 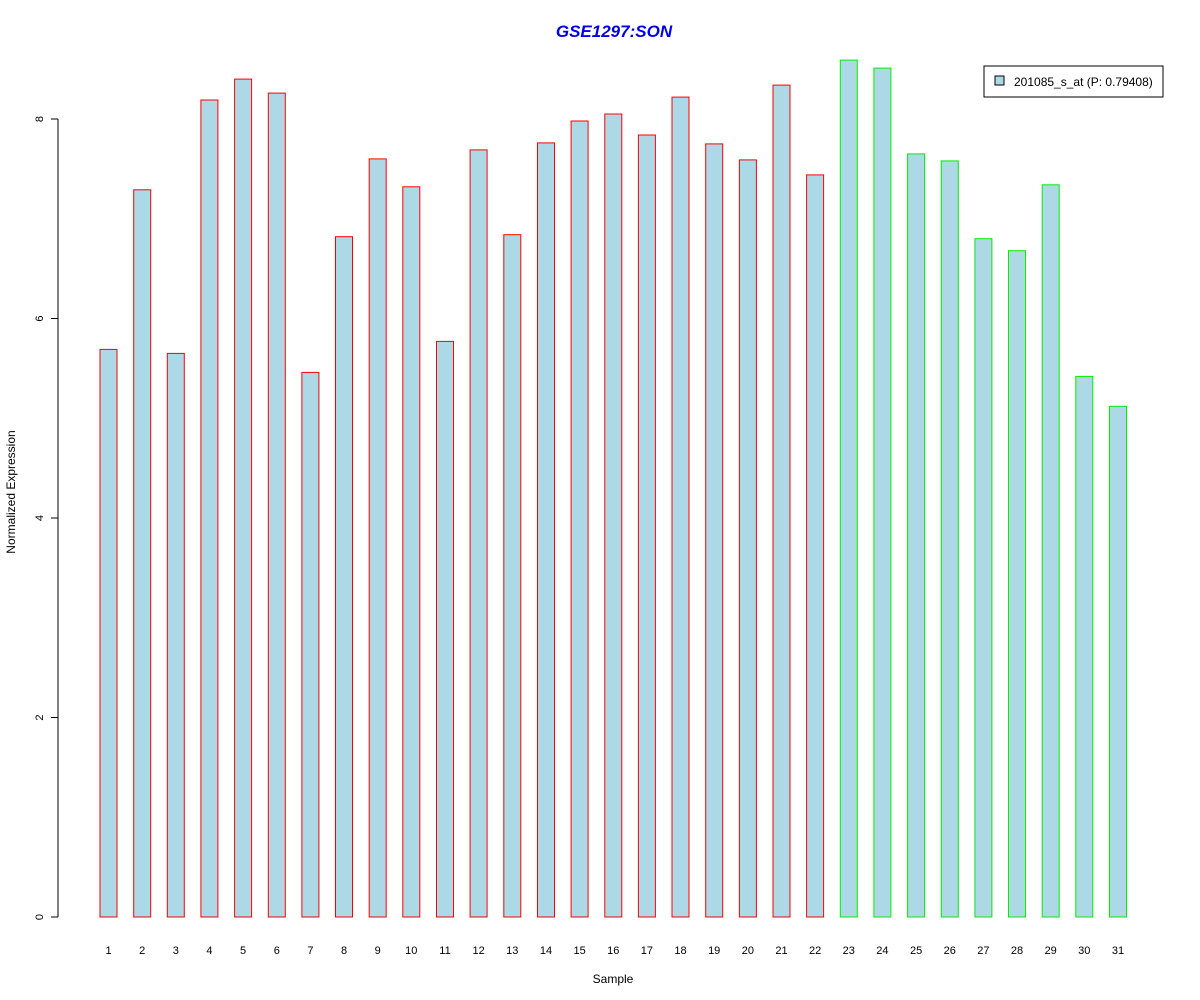 I want to click on x-tick-label: 31, so click(x=1118, y=951).